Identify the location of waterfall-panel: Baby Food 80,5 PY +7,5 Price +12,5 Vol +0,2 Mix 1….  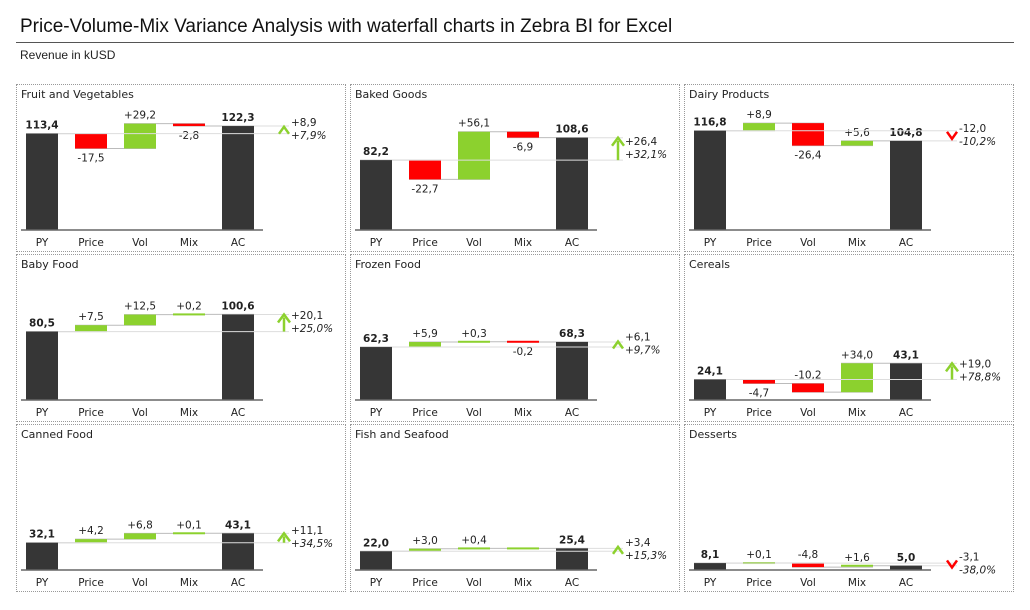
(181, 338).